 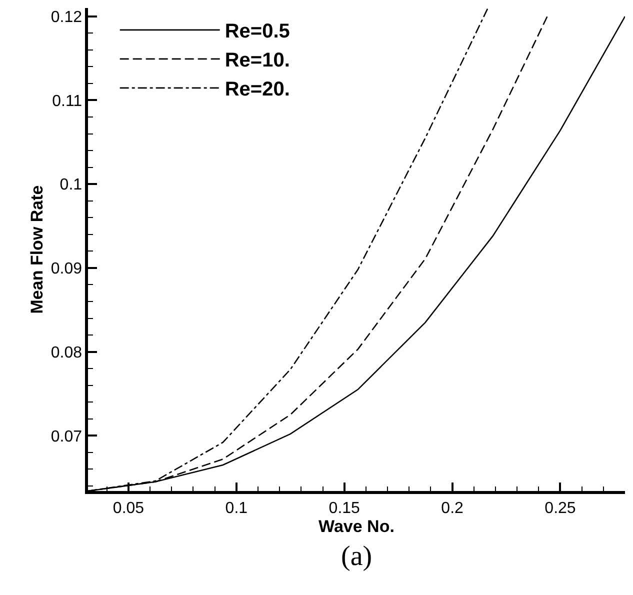 What do you see at coordinates (257, 89) in the screenshot?
I see `legend-label: Re=20.` at bounding box center [257, 89].